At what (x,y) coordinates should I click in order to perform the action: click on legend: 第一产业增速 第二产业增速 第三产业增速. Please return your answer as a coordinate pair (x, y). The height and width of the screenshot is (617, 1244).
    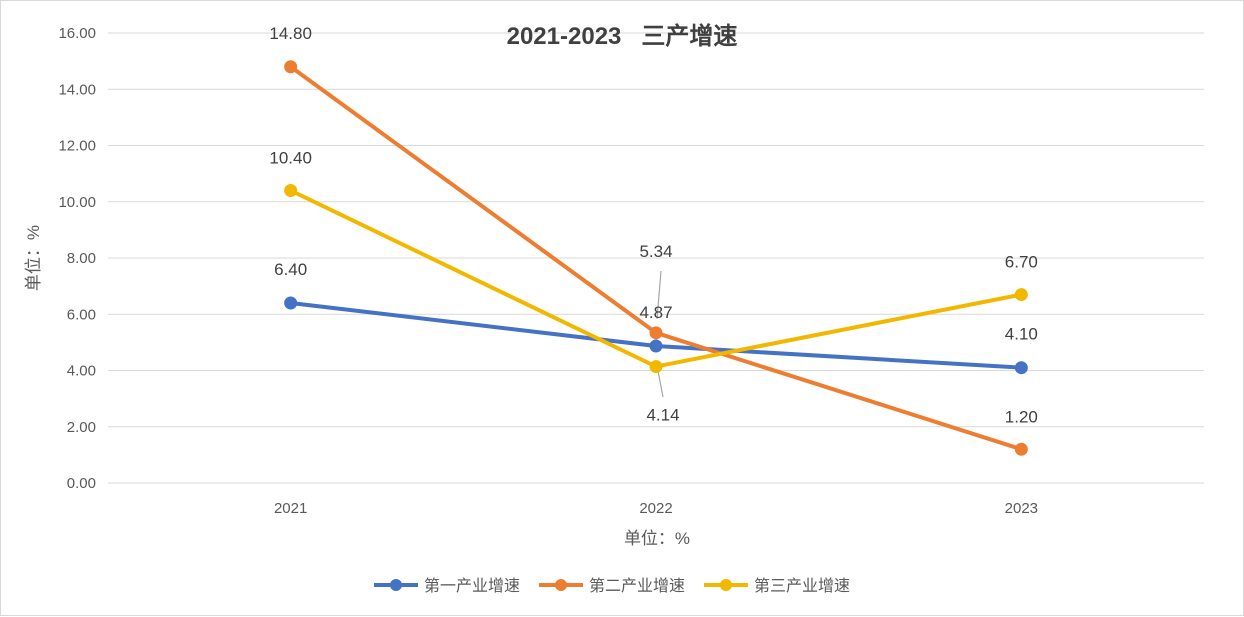
    Looking at the image, I should click on (612, 586).